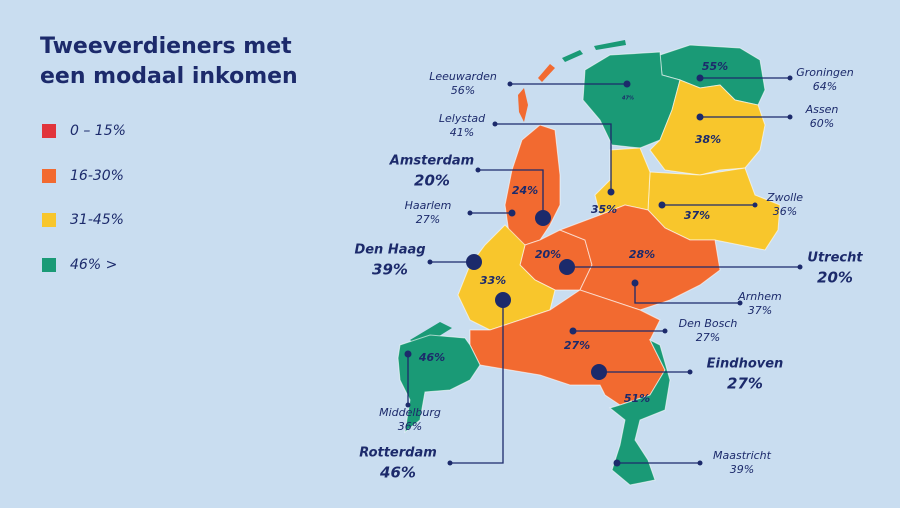 Image resolution: width=900 pixels, height=508 pixels. Describe the element at coordinates (711, 269) in the screenshot. I see `city: Utrecht 20%` at that location.